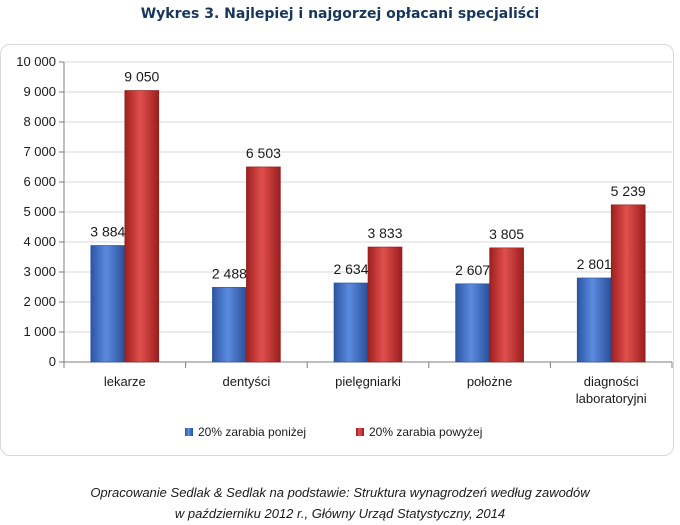 The width and height of the screenshot is (680, 525). I want to click on data-label: 5 239, so click(628, 191).